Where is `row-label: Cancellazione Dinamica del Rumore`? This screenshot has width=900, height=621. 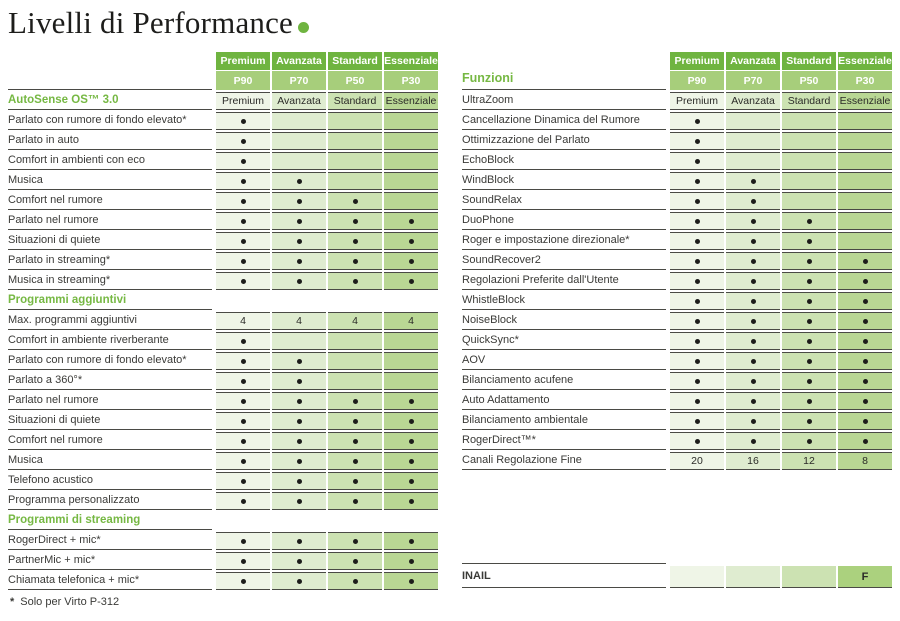
row-label: Cancellazione Dinamica del Rumore is located at coordinates (564, 121).